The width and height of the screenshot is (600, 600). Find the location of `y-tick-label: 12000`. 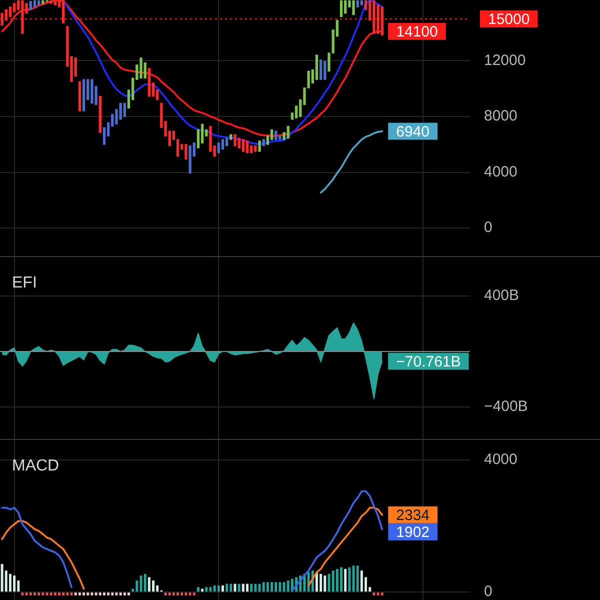

y-tick-label: 12000 is located at coordinates (505, 60).